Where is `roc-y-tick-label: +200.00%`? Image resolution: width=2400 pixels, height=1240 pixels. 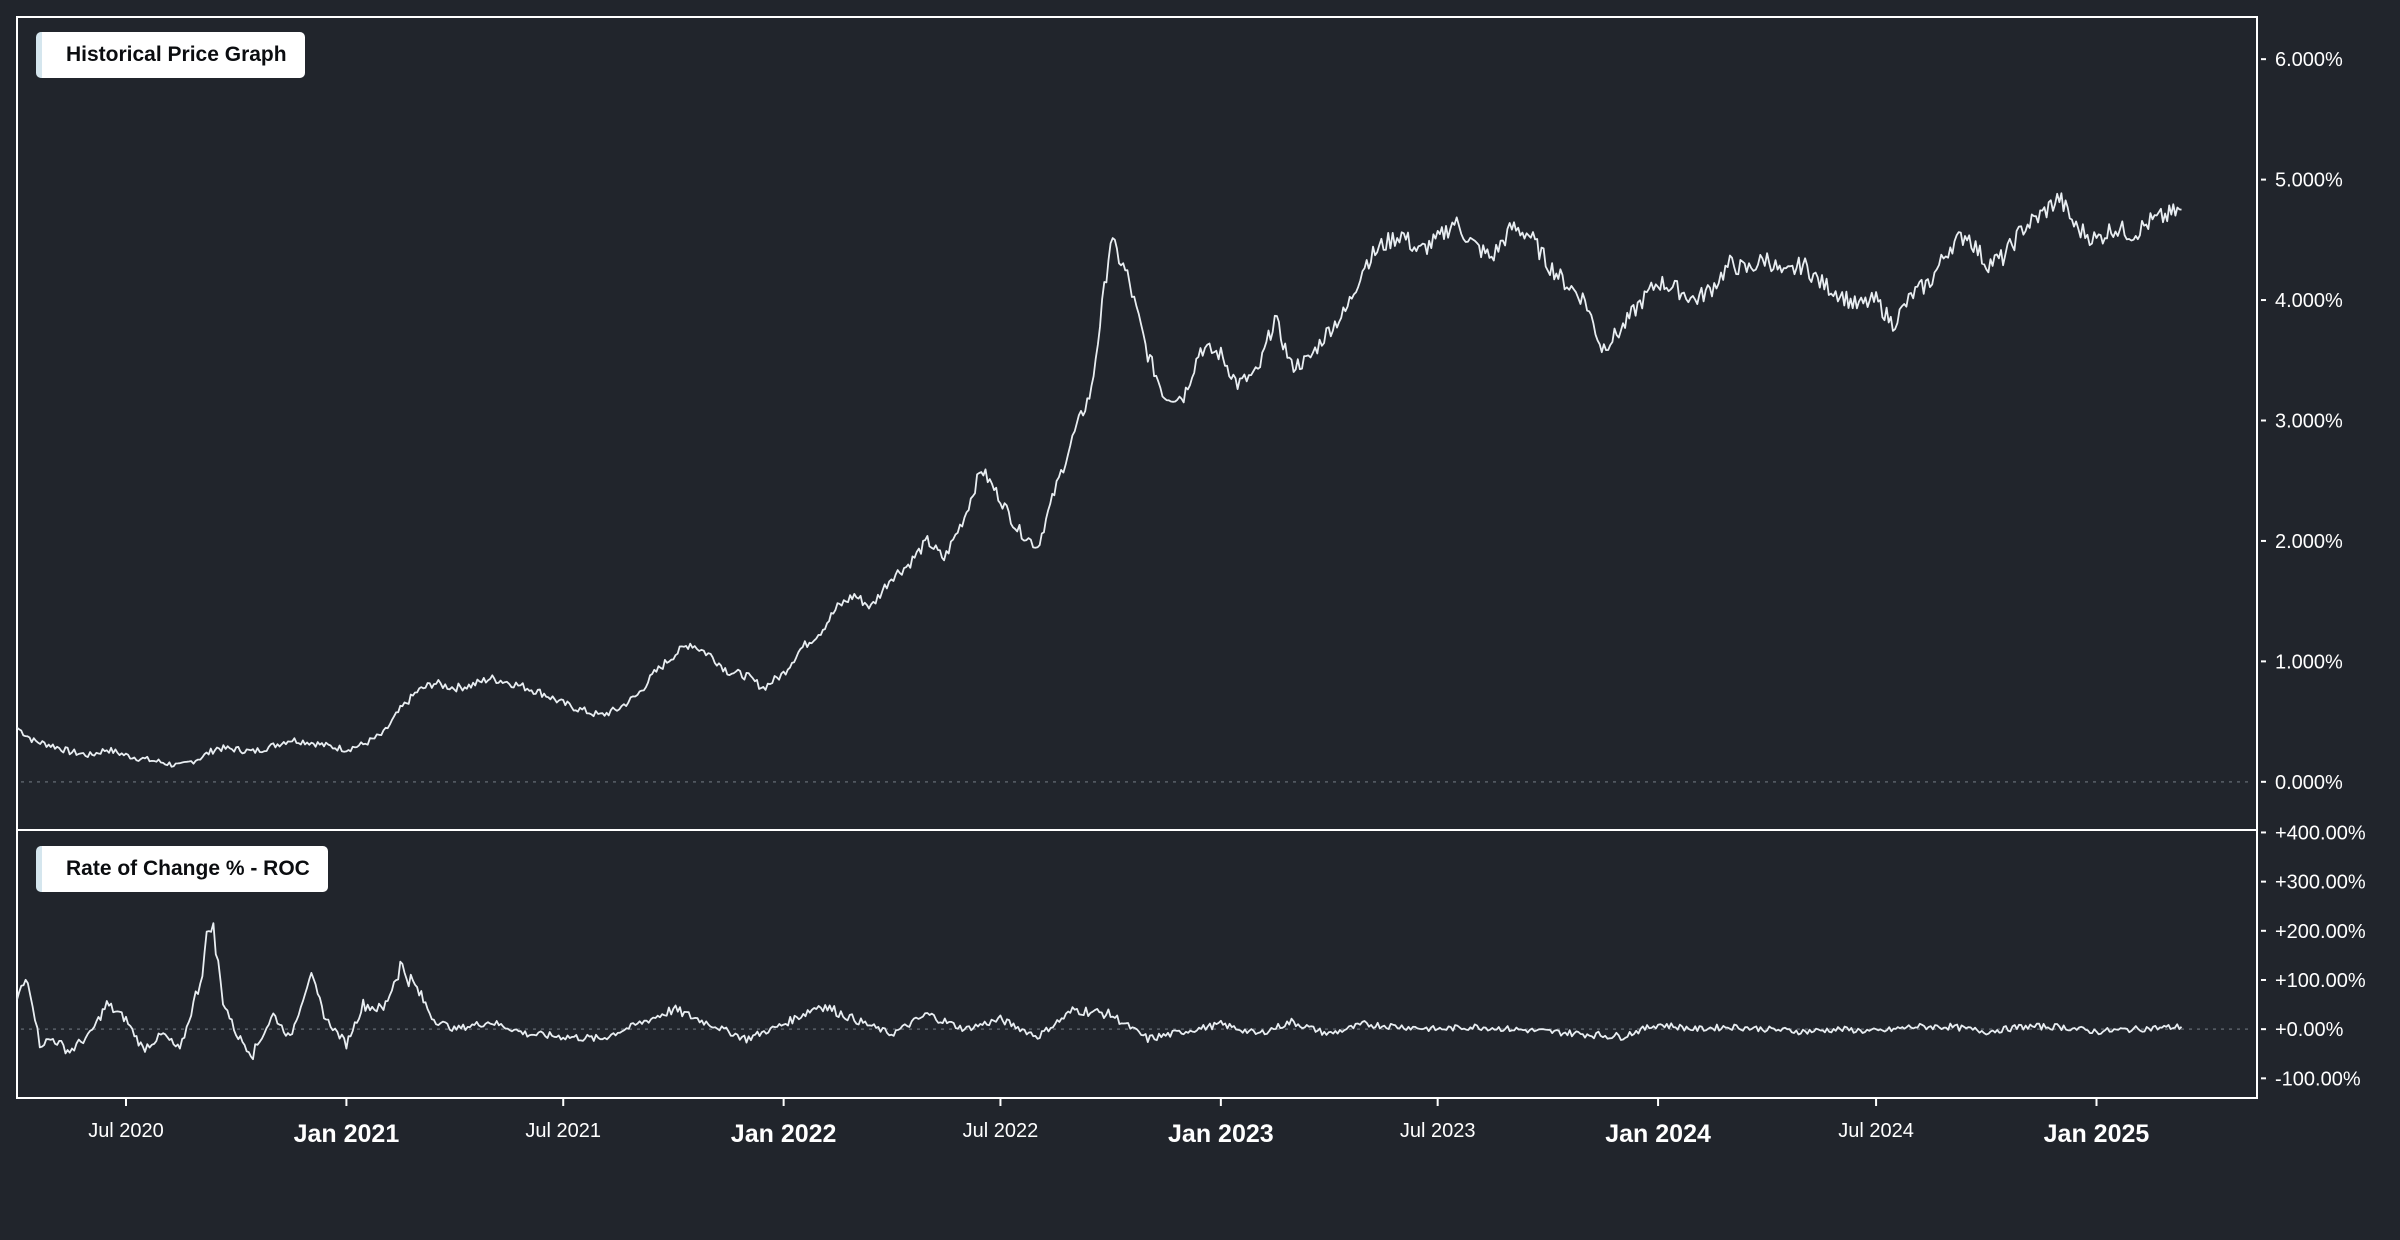
roc-y-tick-label: +200.00% is located at coordinates (2320, 932).